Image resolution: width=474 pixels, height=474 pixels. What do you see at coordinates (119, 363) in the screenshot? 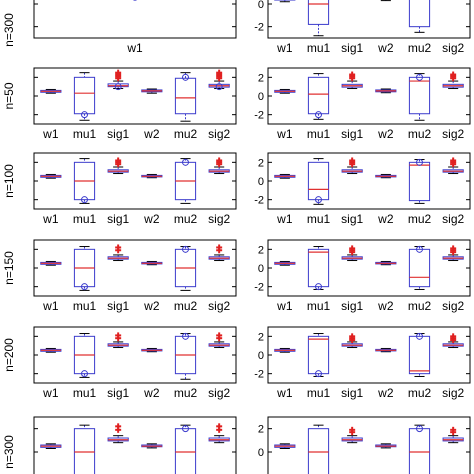
I see `subplot: w1 mu1 sig1 w2 mu2 sig2 n=200` at bounding box center [119, 363].